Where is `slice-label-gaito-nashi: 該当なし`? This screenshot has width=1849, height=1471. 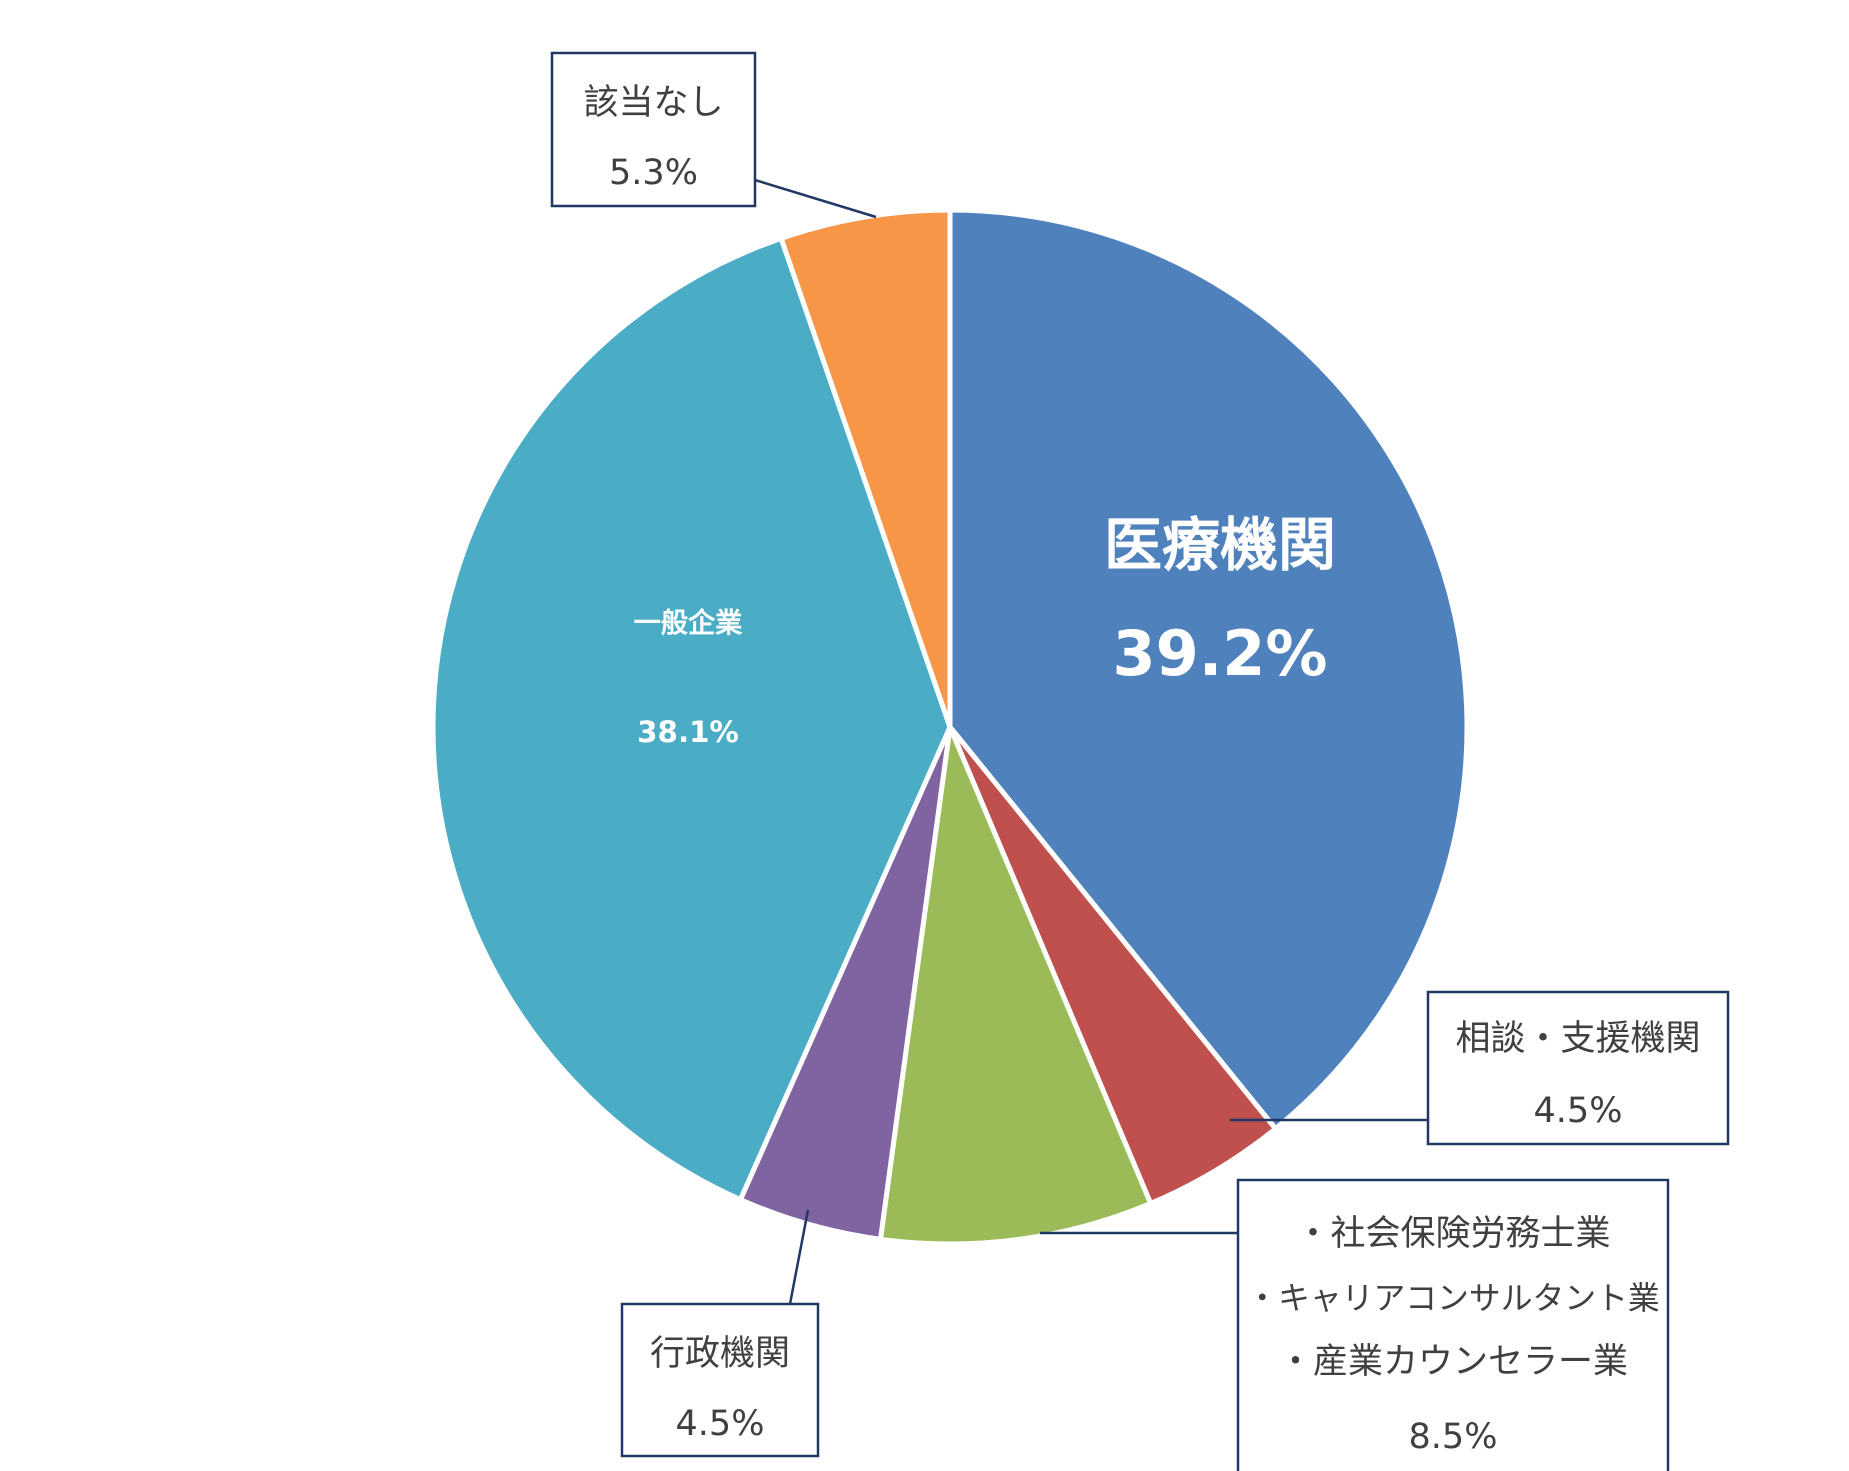 slice-label-gaito-nashi: 該当なし is located at coordinates (653, 103).